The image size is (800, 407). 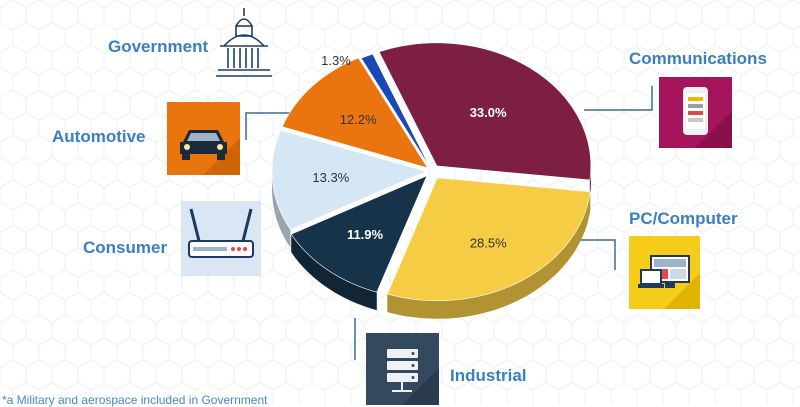 I want to click on government-label: Government, so click(x=158, y=46).